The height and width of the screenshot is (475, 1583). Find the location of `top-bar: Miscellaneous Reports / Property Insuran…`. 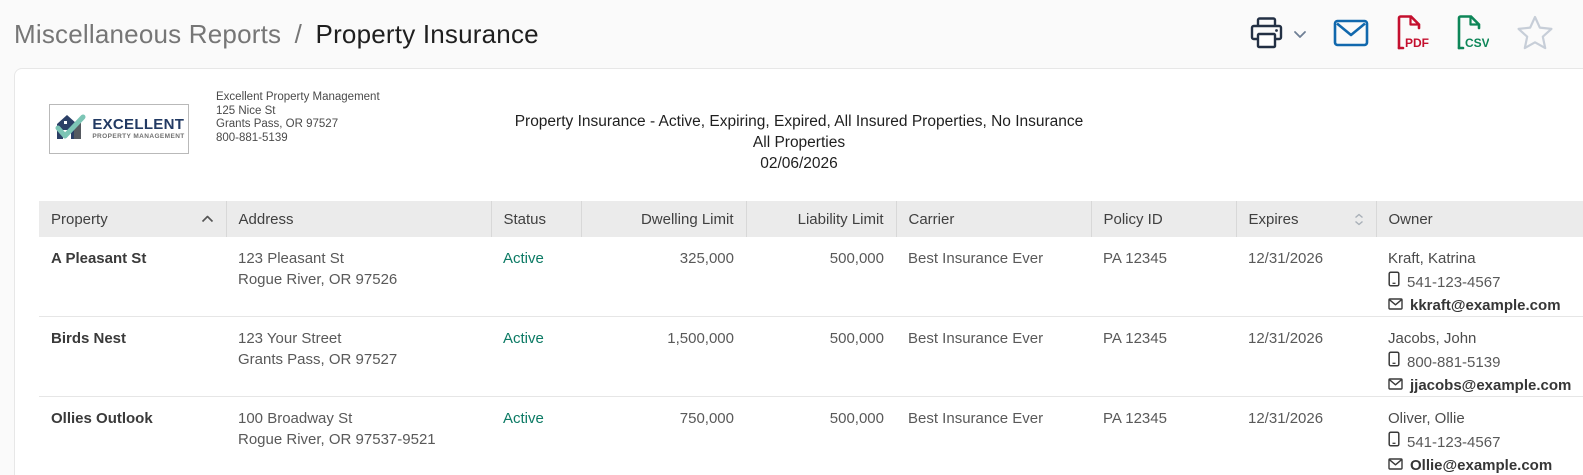

top-bar: Miscellaneous Reports / Property Insuran… is located at coordinates (791, 34).